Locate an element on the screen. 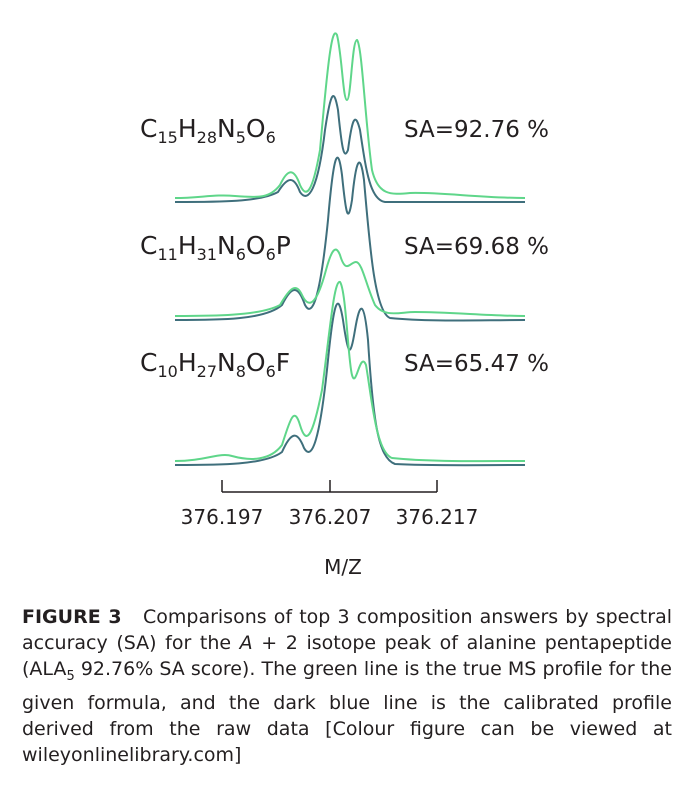 Image resolution: width=700 pixels, height=785 pixels. x-tick-label: 376.197 is located at coordinates (222, 517).